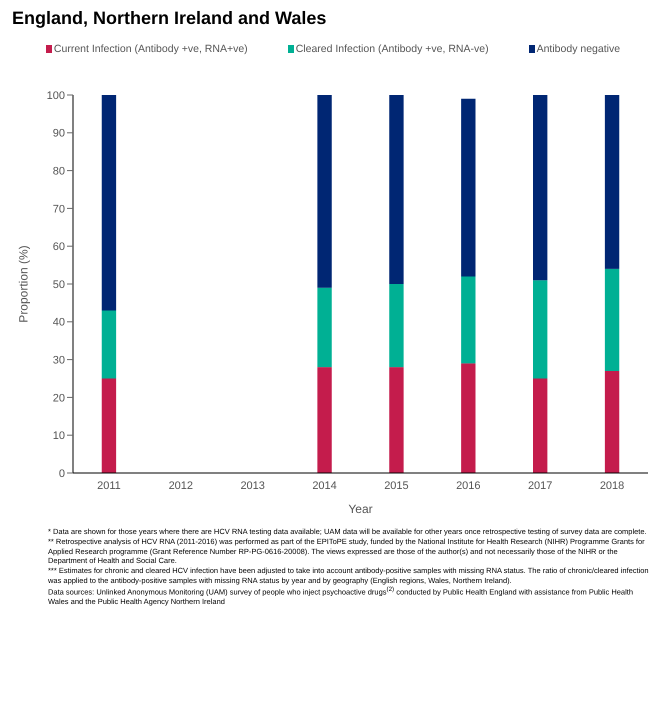  What do you see at coordinates (612, 486) in the screenshot?
I see `x-tick-label: 2018` at bounding box center [612, 486].